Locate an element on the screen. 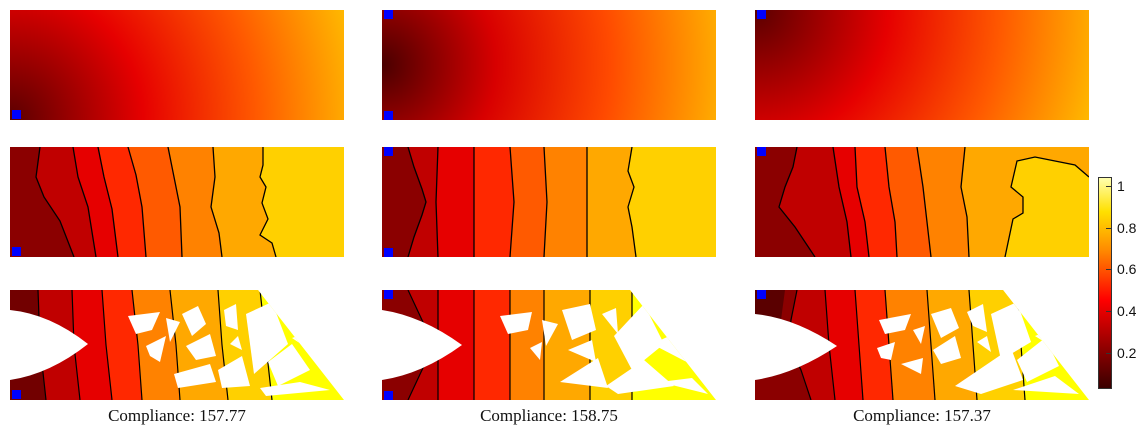 The image size is (1146, 433). colorbar-tick-label: 0.4 is located at coordinates (1127, 311).